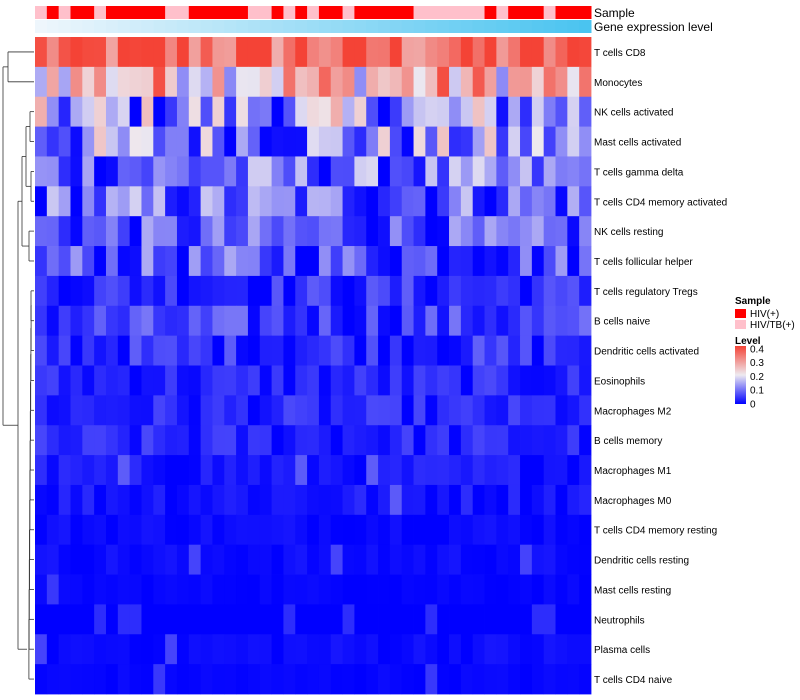 Image resolution: width=800 pixels, height=700 pixels. What do you see at coordinates (633, 411) in the screenshot?
I see `row-label: Macrophages M2` at bounding box center [633, 411].